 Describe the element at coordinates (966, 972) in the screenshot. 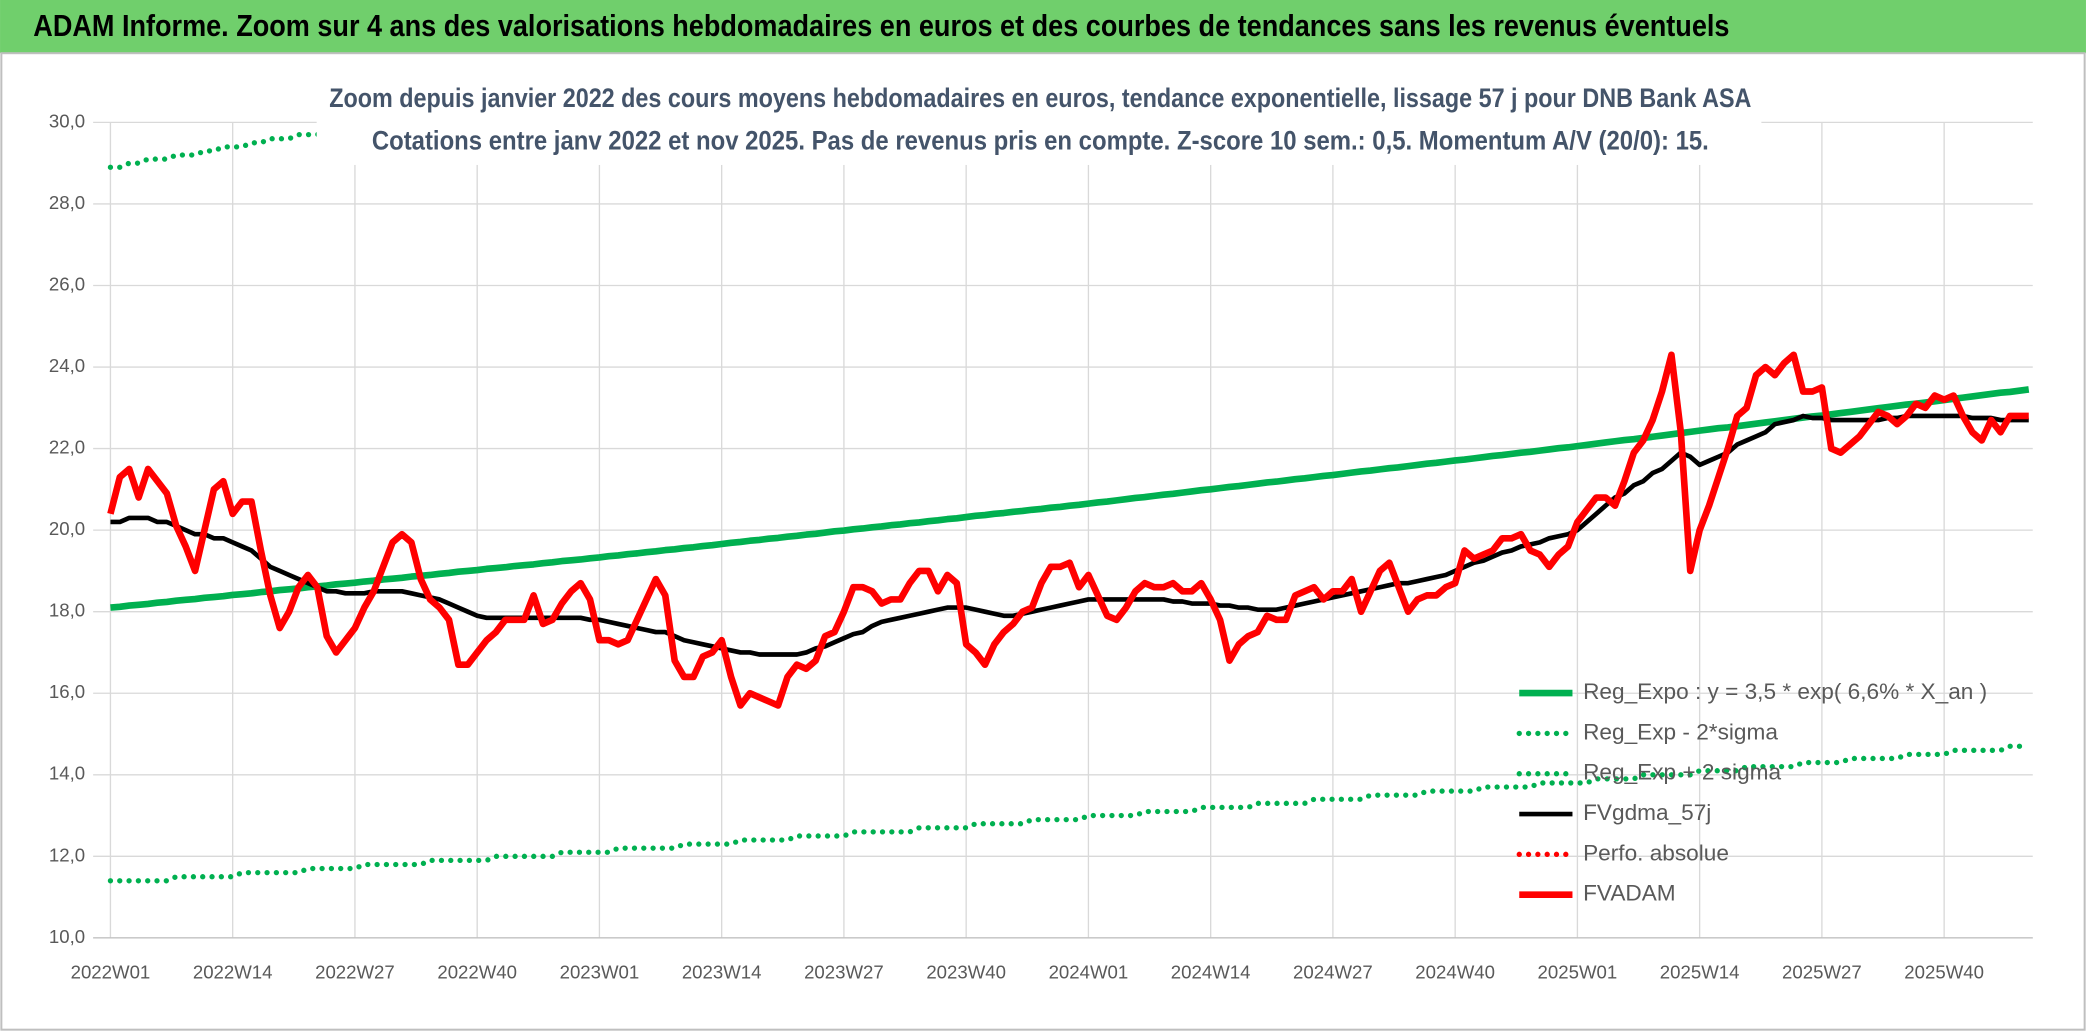

I see `x-tick-label: 2023W40` at that location.